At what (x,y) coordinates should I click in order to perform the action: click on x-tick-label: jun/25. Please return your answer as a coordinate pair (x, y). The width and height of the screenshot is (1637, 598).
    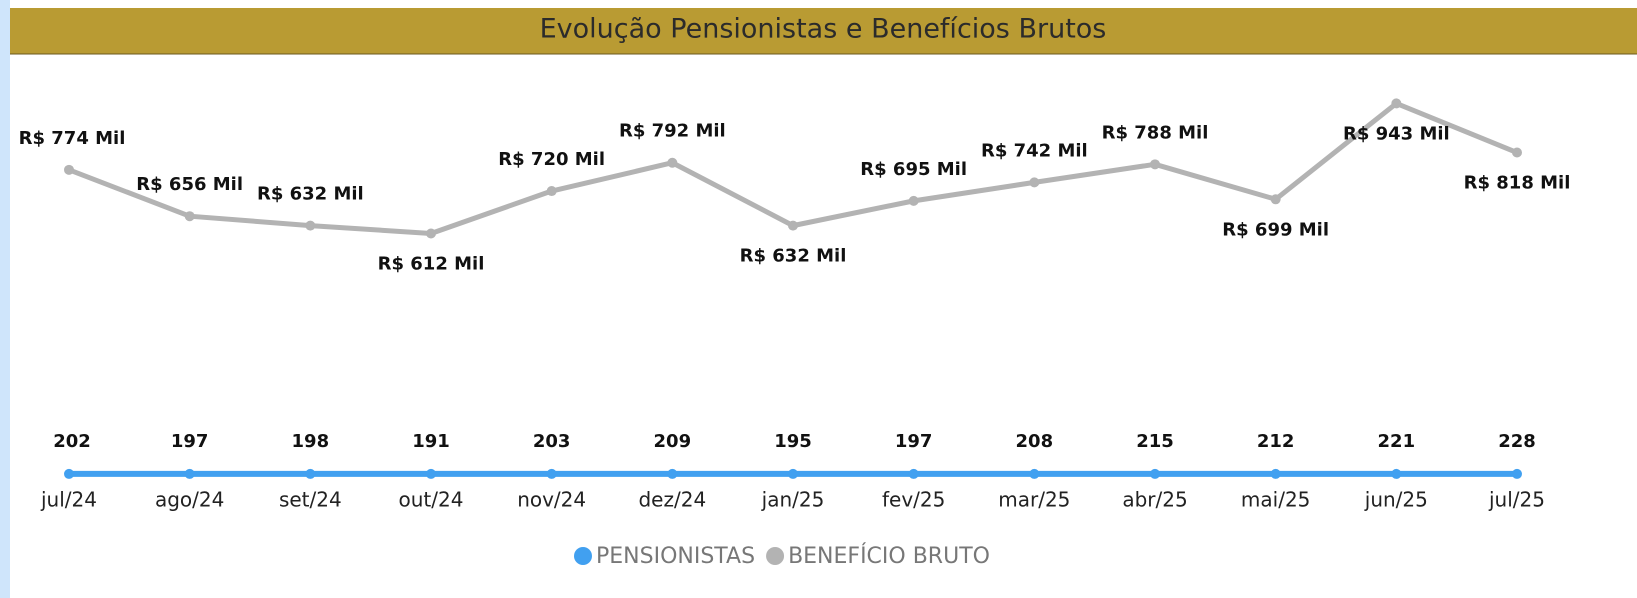
    Looking at the image, I should click on (1396, 500).